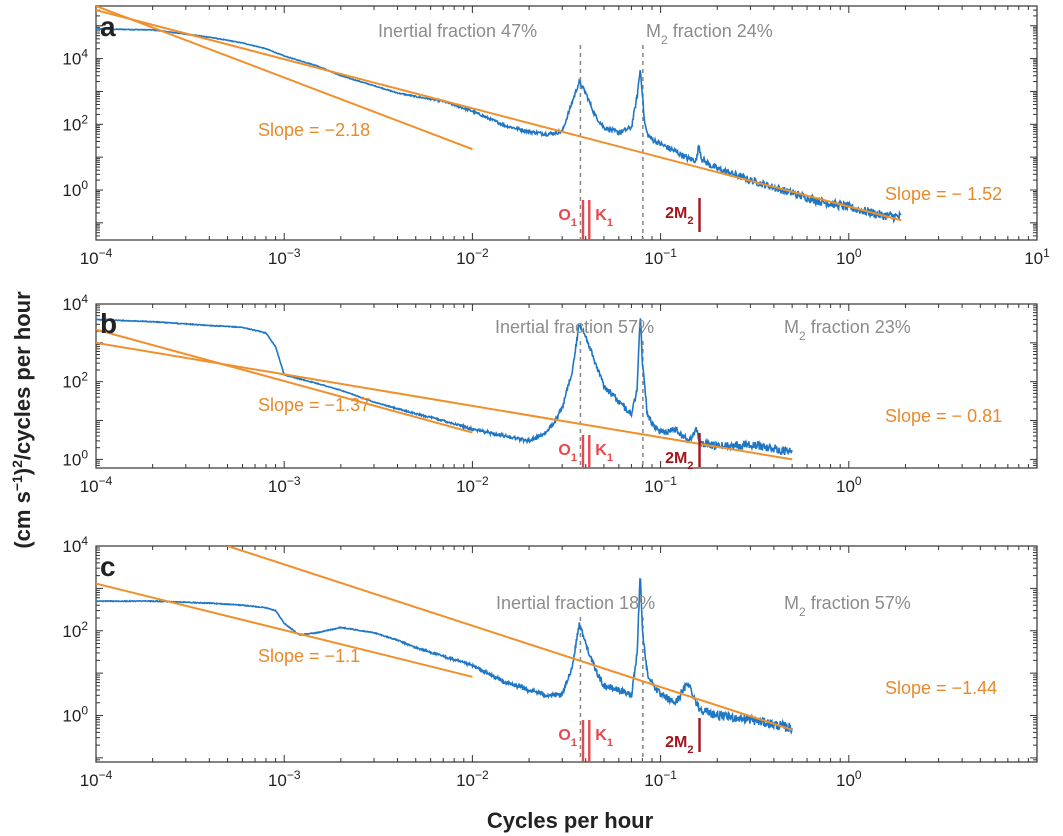  What do you see at coordinates (570, 820) in the screenshot?
I see `x-axis-title: Cycles per hour` at bounding box center [570, 820].